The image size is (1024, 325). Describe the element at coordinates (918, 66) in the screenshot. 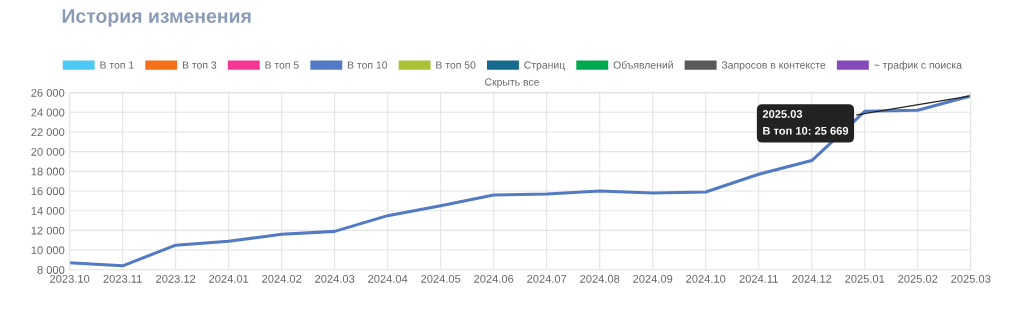

I see `legend-label: ~ трафик с поиска` at that location.